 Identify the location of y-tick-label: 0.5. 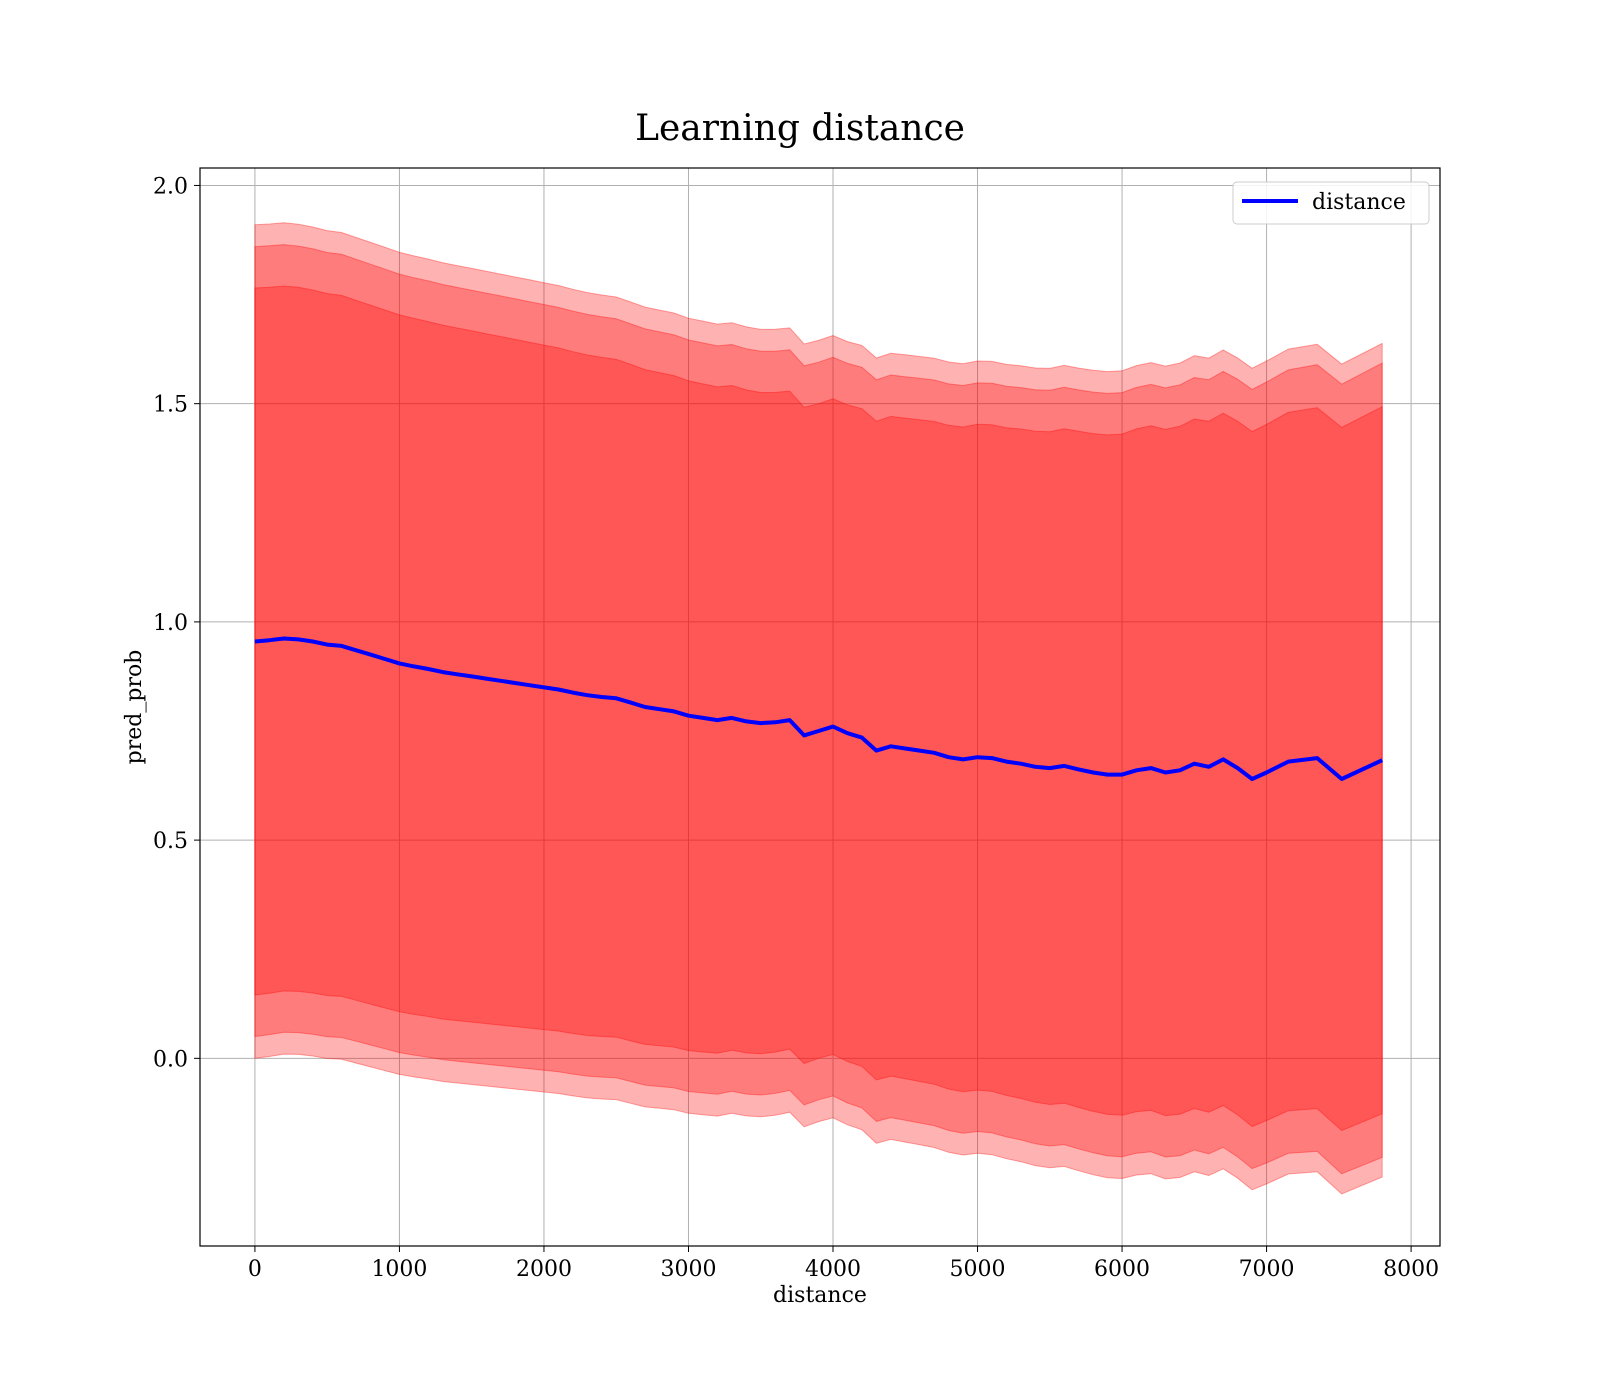
(170, 841).